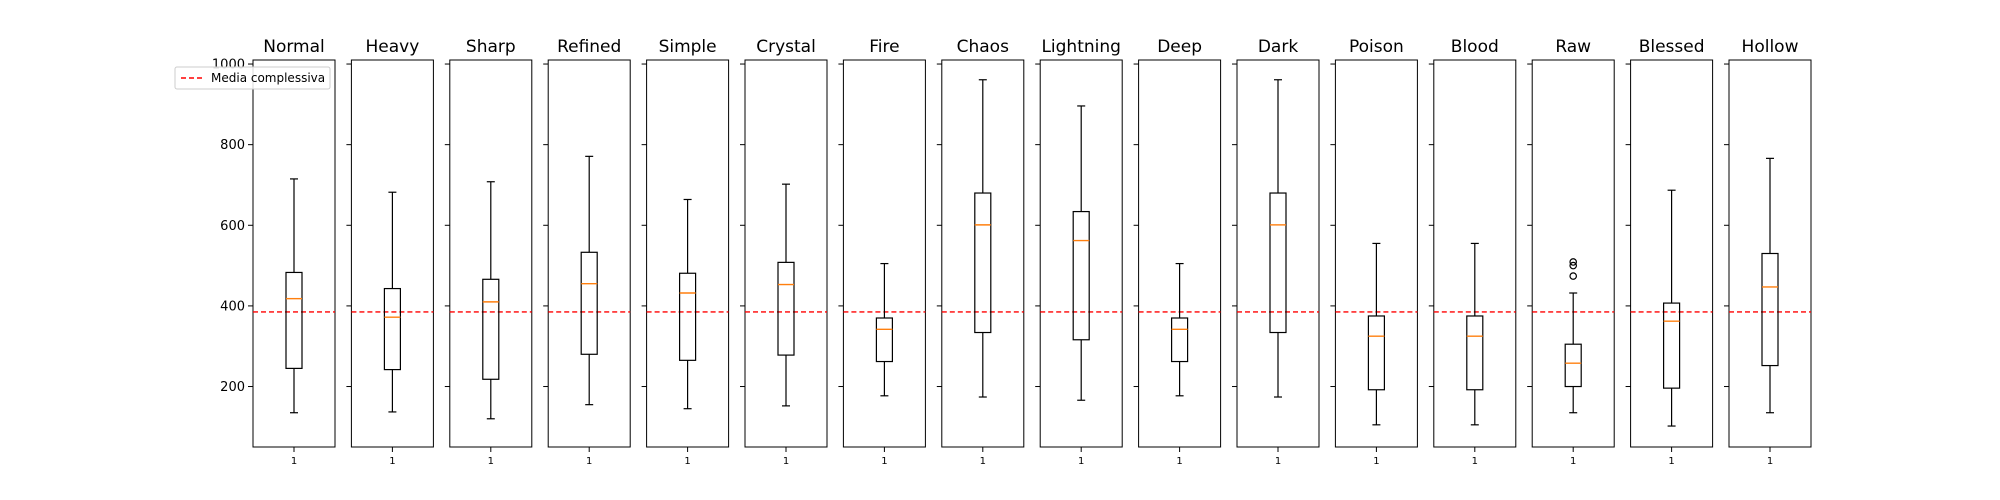 The width and height of the screenshot is (2000, 500). I want to click on panel-title: Dark, so click(1278, 47).